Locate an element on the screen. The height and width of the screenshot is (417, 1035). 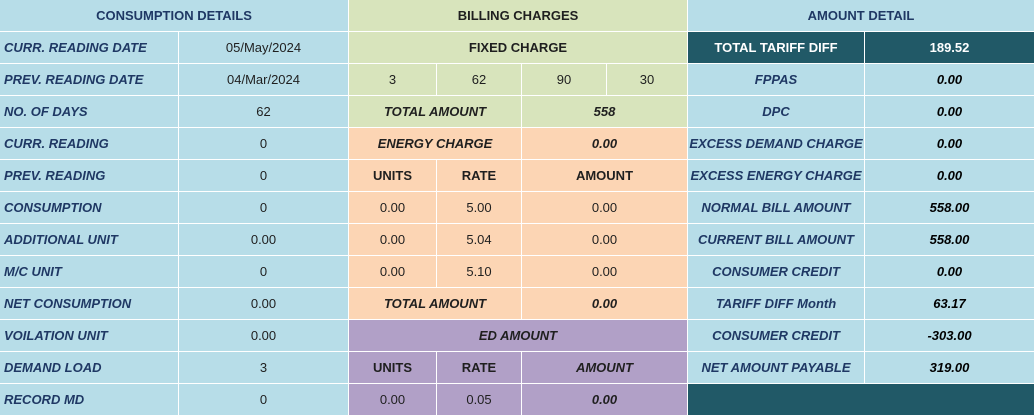
consumption-label: CURR. READING is located at coordinates (89, 144).